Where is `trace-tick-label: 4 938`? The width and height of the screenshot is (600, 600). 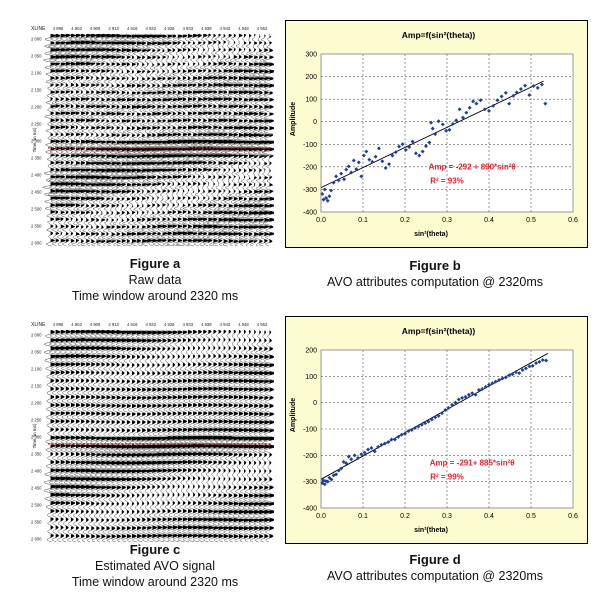
trace-tick-label: 4 938 is located at coordinates (206, 28).